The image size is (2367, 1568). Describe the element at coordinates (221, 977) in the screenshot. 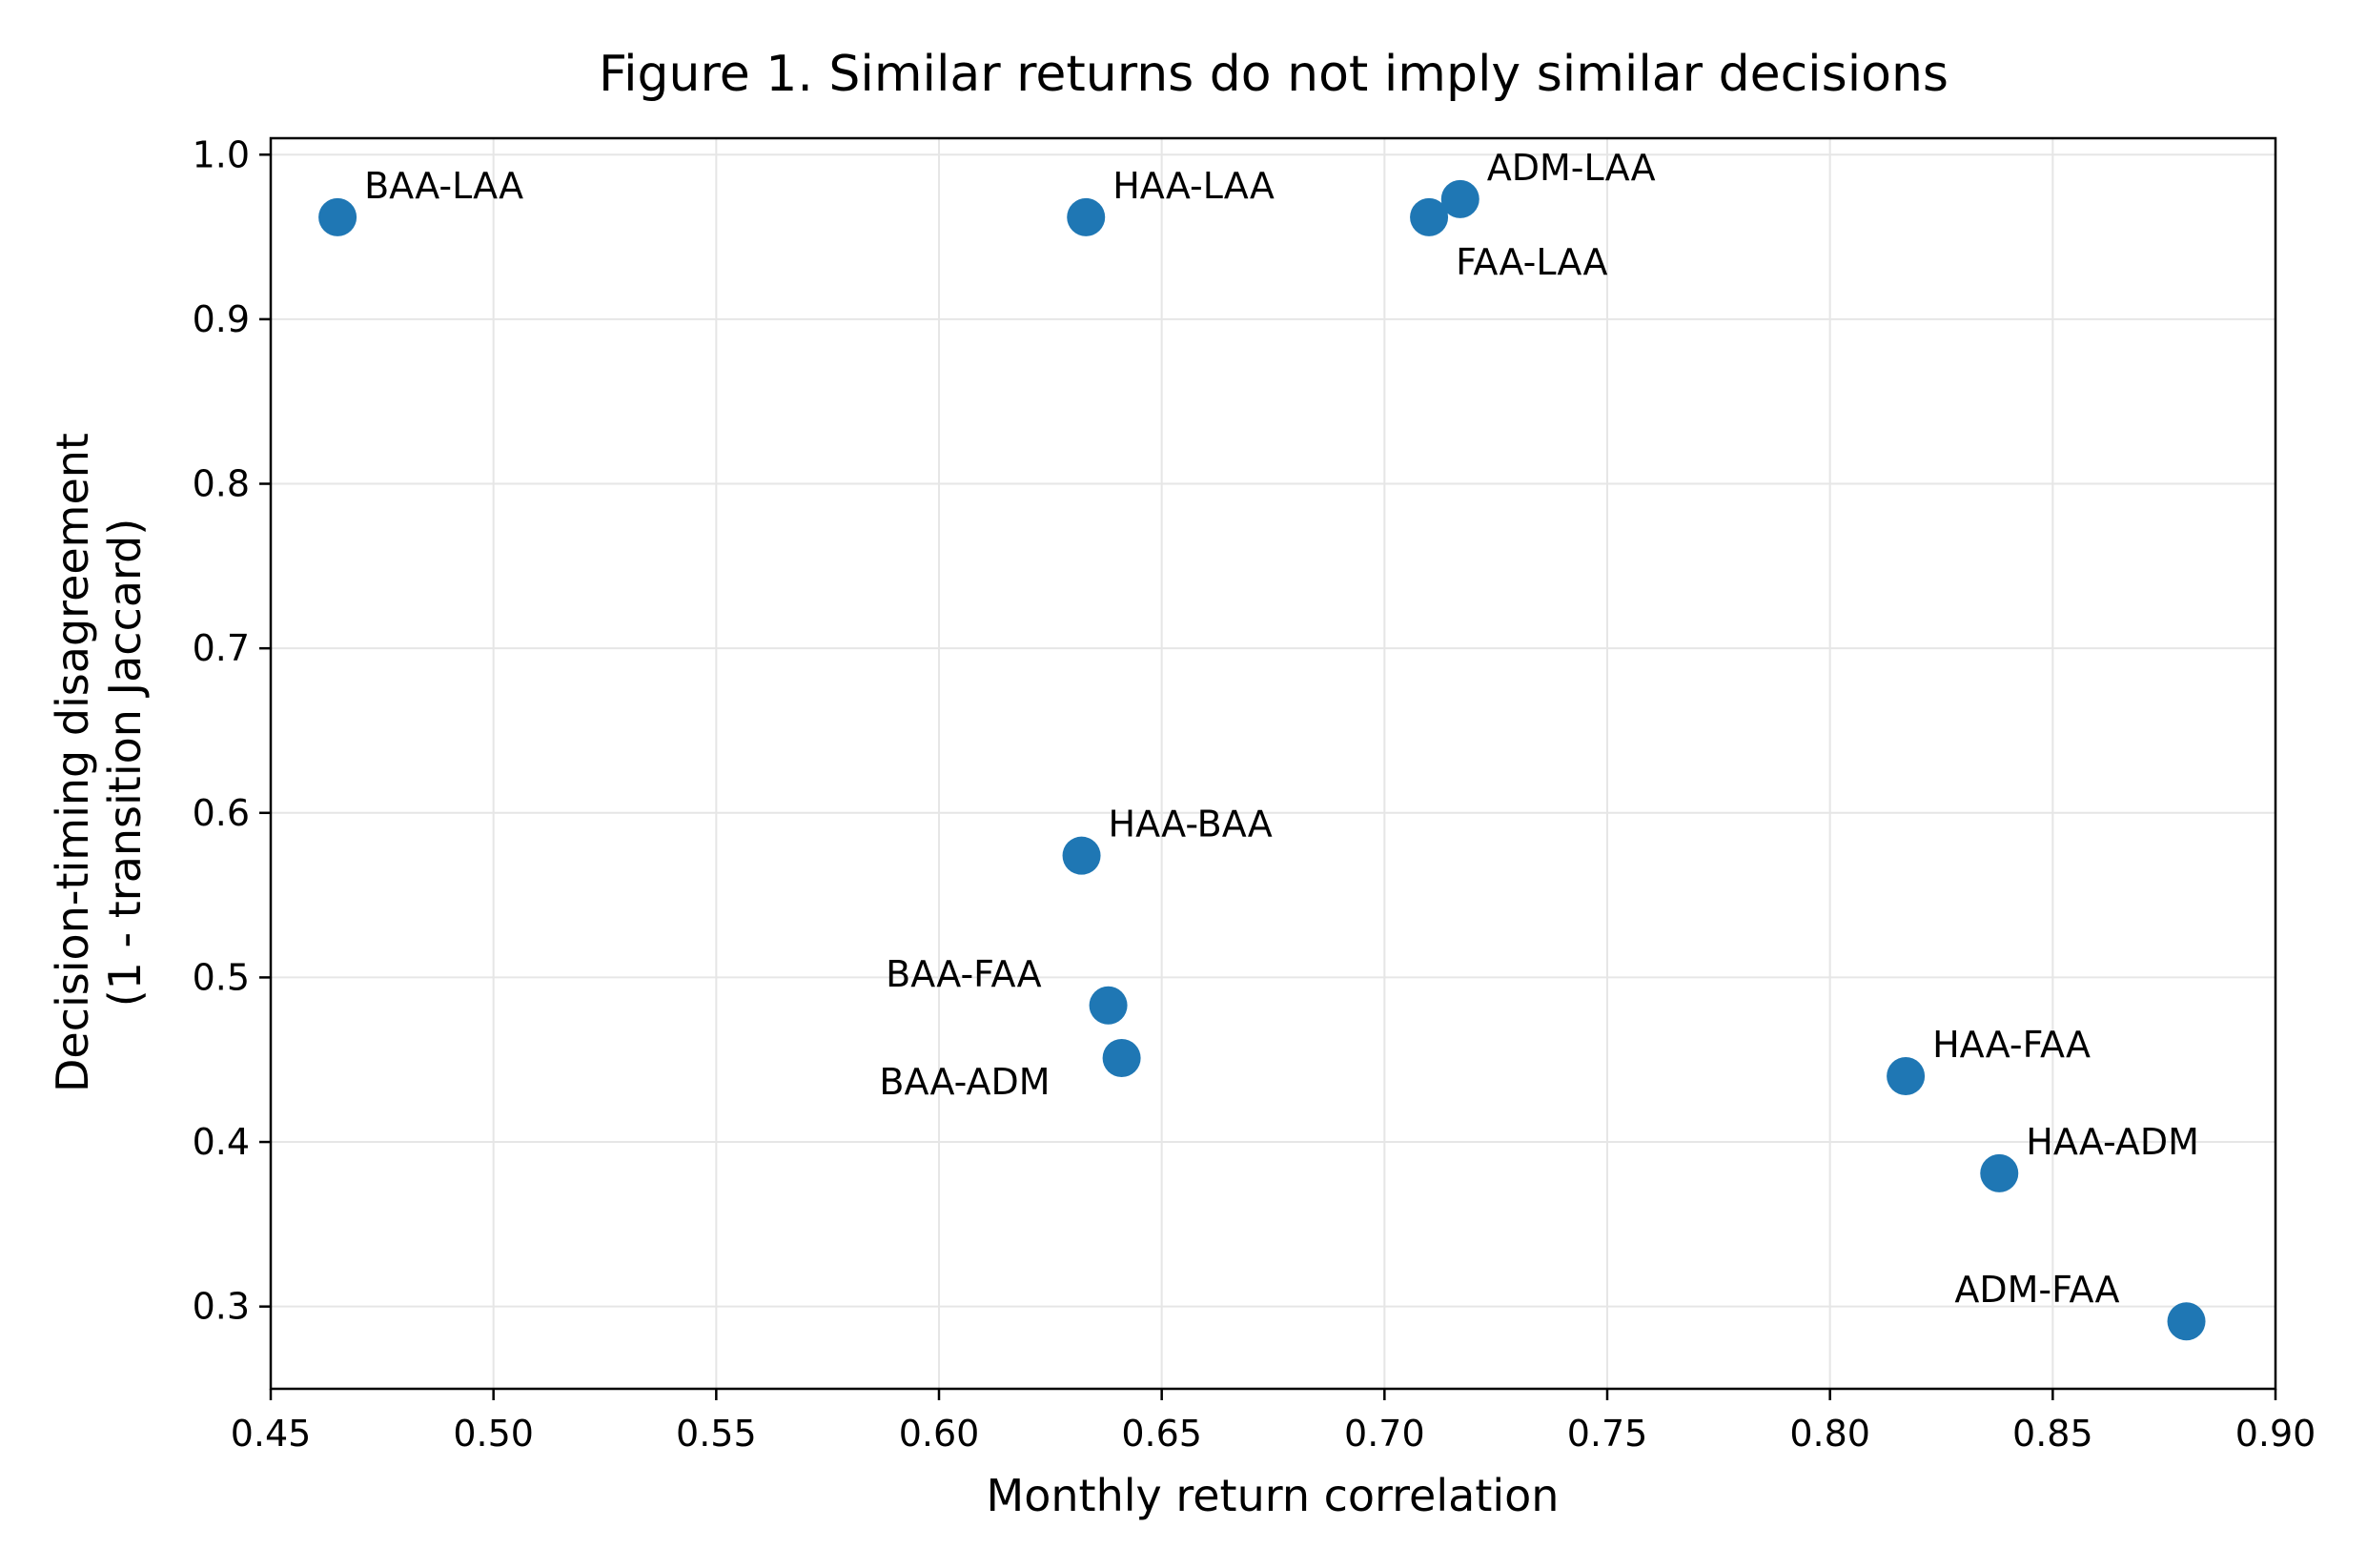

I see `y-tick-label: 0.5` at that location.